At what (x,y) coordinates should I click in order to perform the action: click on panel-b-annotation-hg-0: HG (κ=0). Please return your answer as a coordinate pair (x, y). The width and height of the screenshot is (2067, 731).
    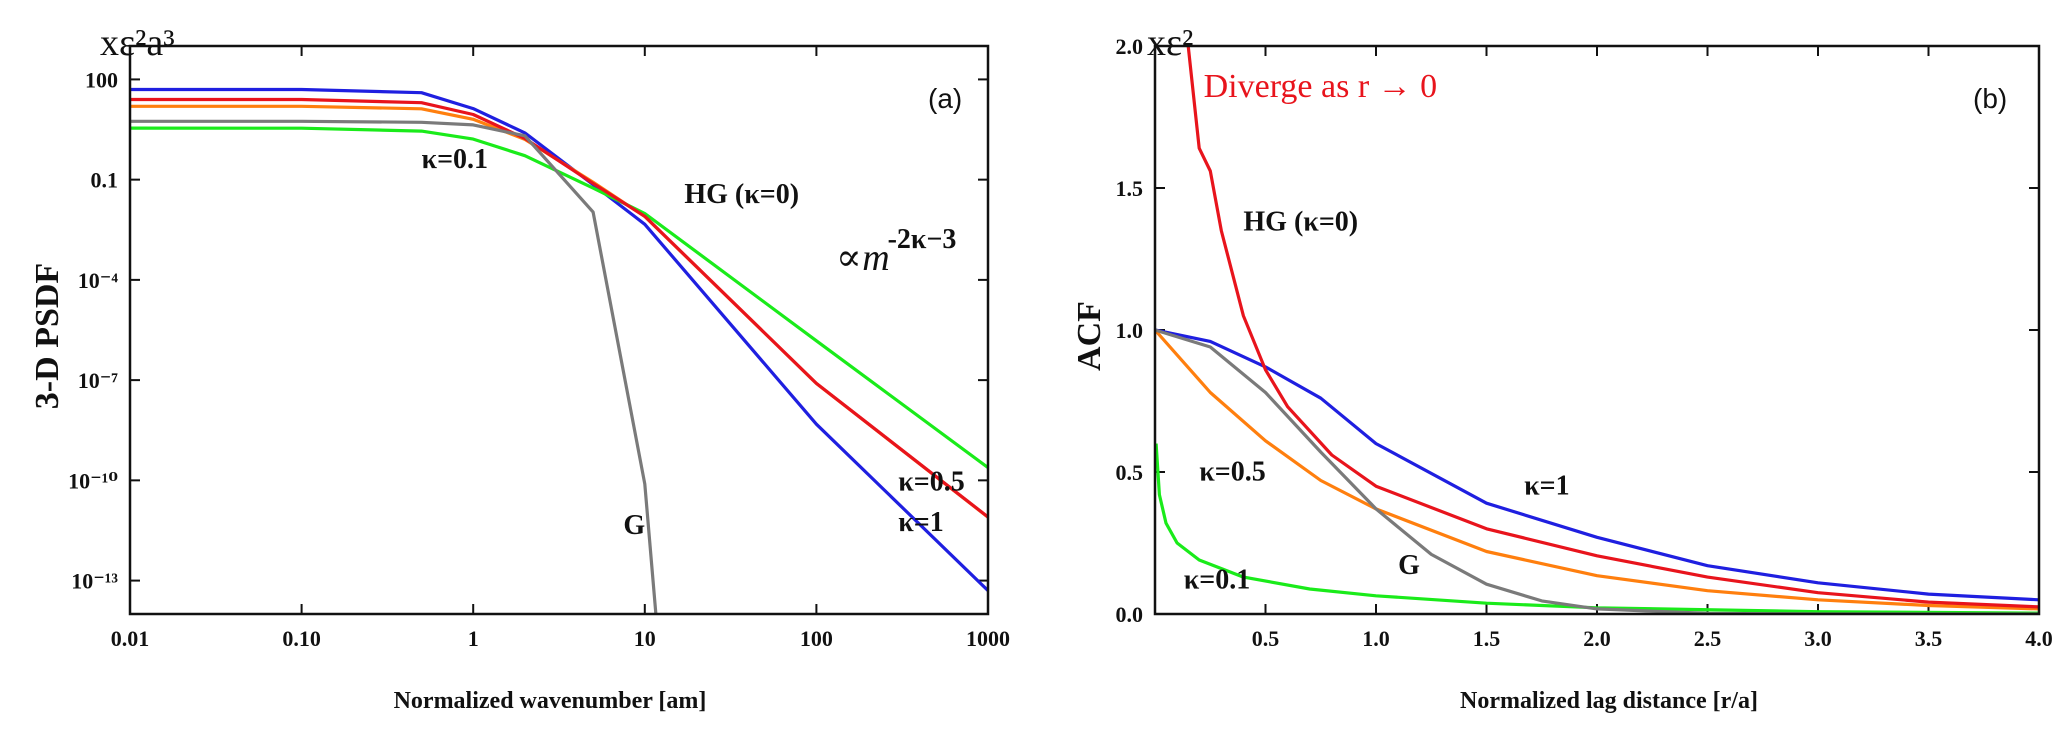
    Looking at the image, I should click on (1300, 222).